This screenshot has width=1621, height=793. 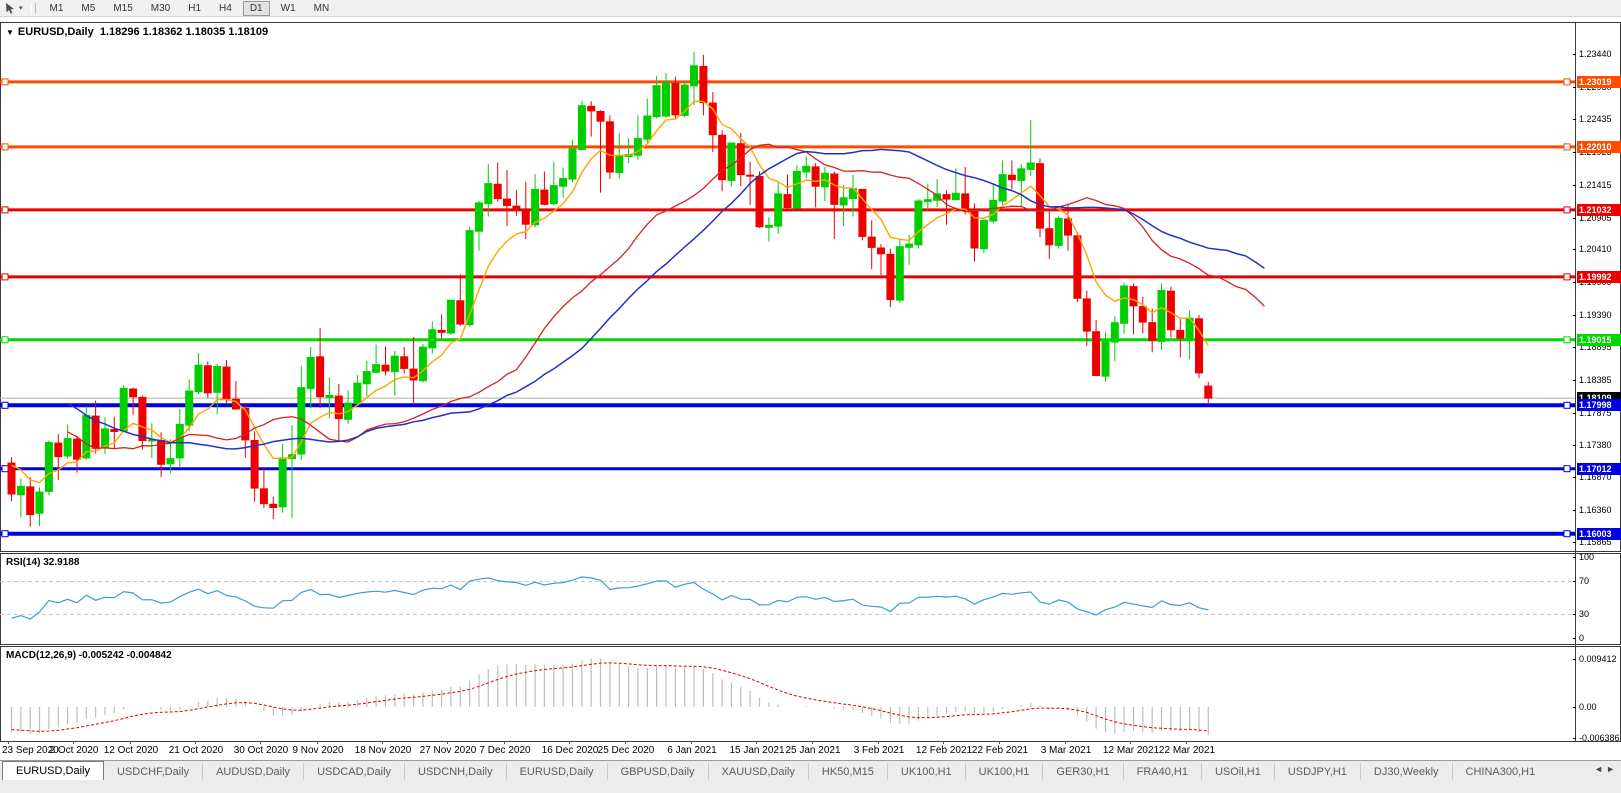 I want to click on time-axis-label: 30 Oct 2020, so click(x=261, y=750).